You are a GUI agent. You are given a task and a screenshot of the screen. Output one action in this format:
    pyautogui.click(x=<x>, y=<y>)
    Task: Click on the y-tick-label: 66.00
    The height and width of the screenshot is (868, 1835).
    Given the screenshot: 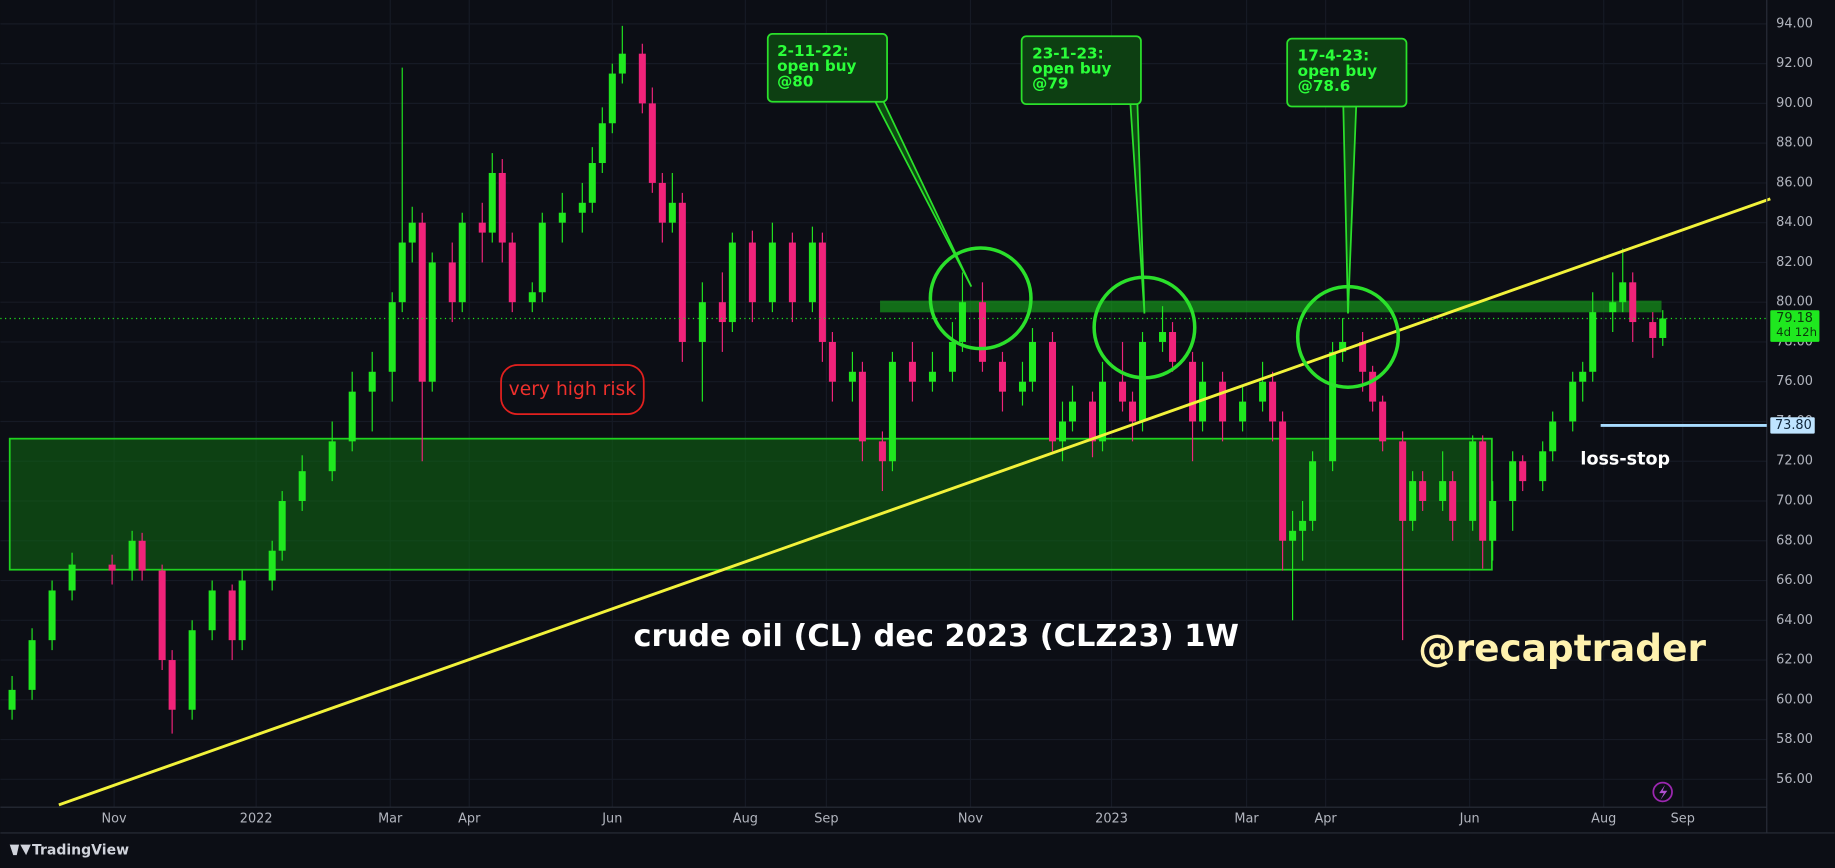 What is the action you would take?
    pyautogui.click(x=1794, y=580)
    